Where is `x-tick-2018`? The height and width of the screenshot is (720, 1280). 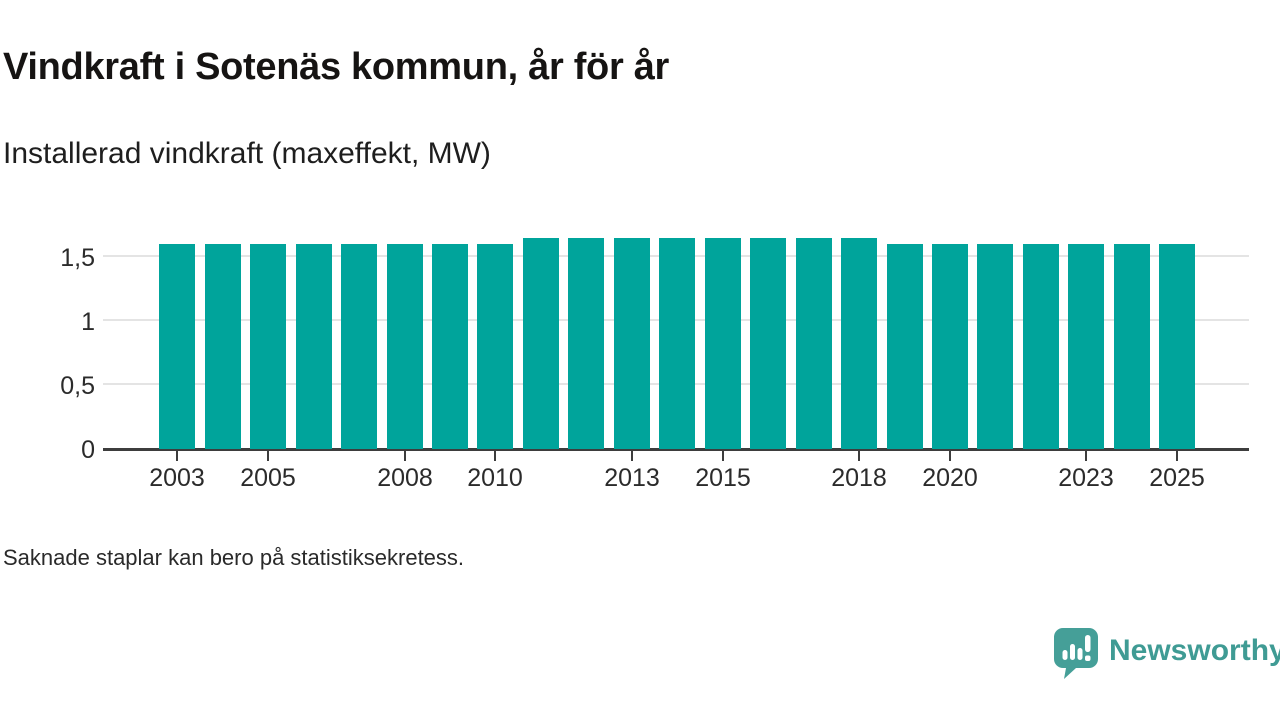 x-tick-2018 is located at coordinates (859, 456).